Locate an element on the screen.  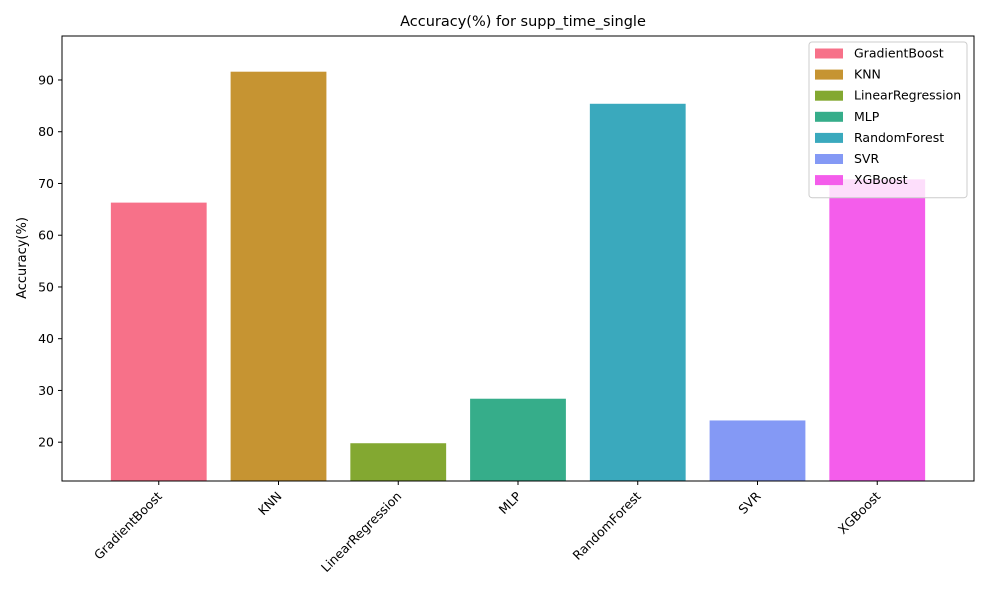
y-tick-label: 30 is located at coordinates (46, 390).